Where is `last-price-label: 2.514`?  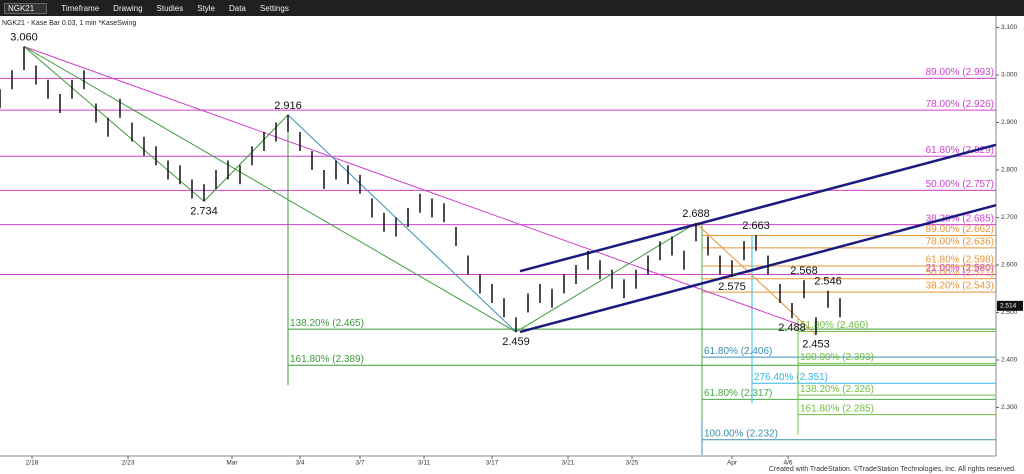 last-price-label: 2.514 is located at coordinates (1008, 306).